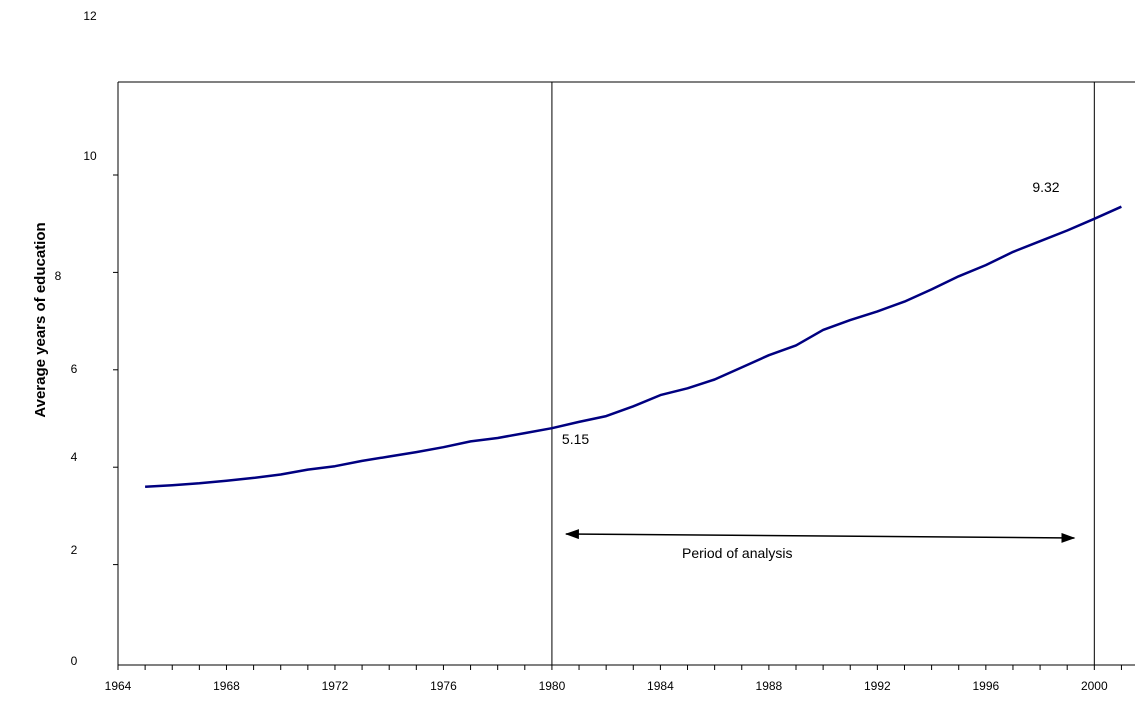 The image size is (1145, 702). Describe the element at coordinates (335, 686) in the screenshot. I see `x-tick-label: 1972` at that location.